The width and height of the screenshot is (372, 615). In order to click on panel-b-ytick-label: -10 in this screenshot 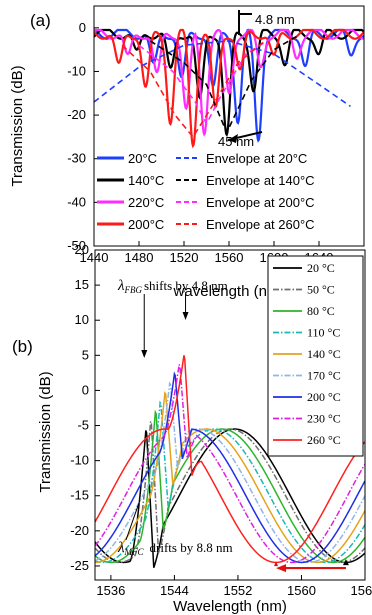, I will do `click(79, 460)`.